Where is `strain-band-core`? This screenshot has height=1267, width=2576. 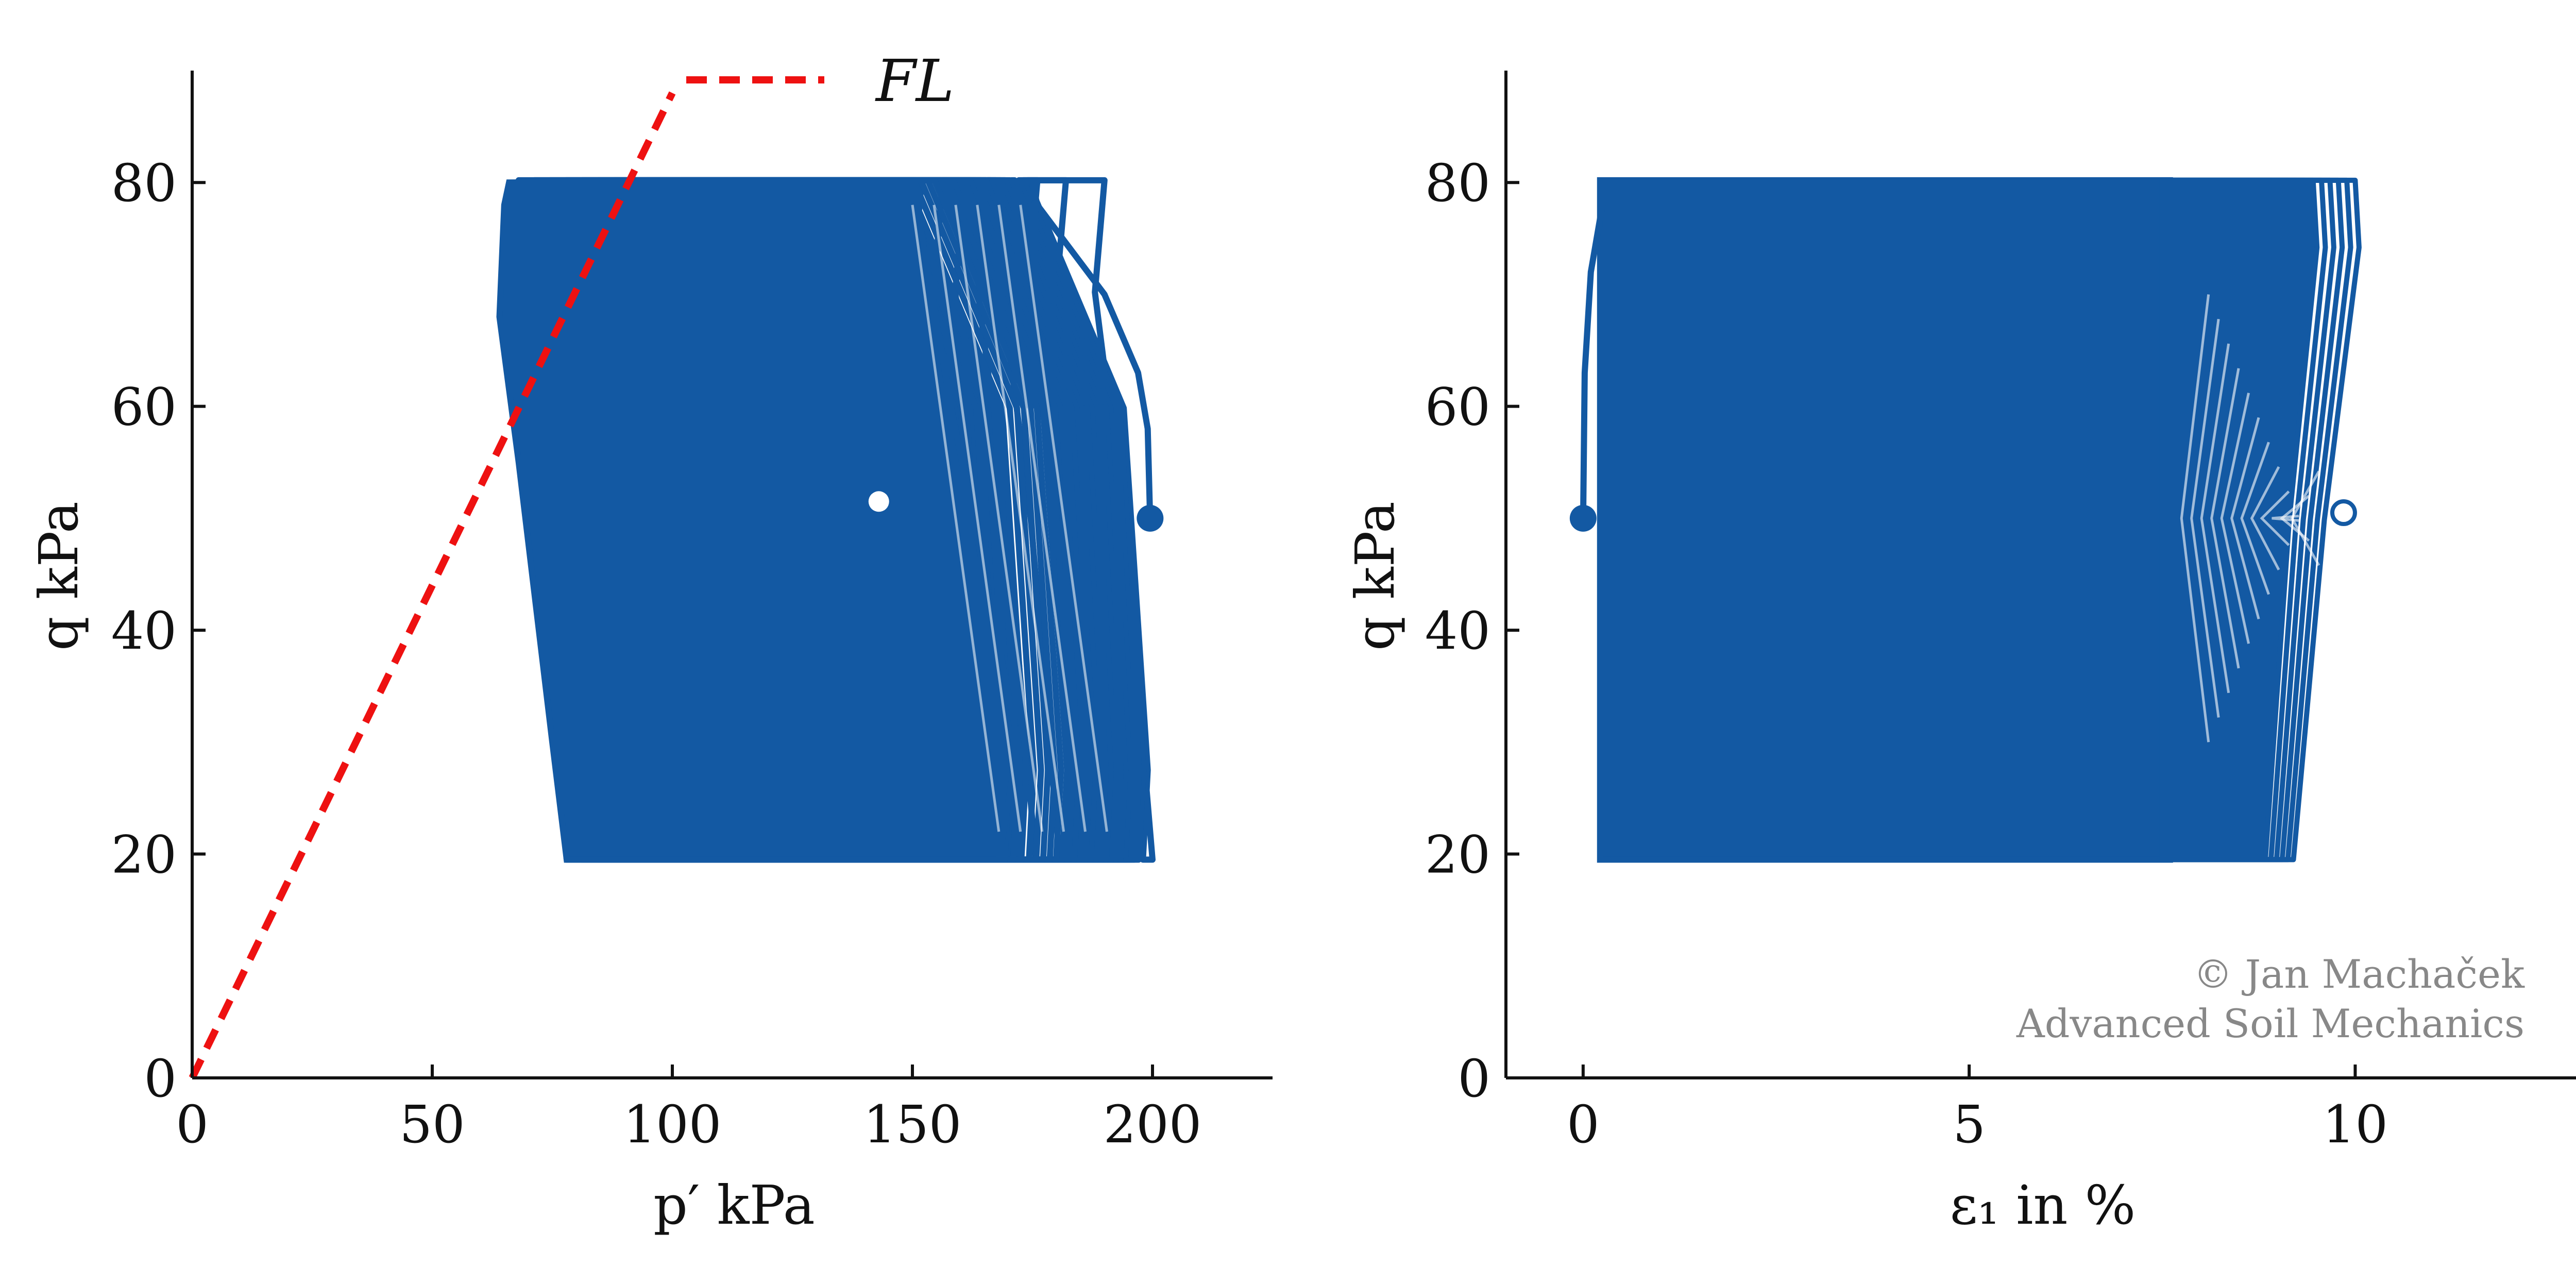
strain-band-core is located at coordinates (1885, 520).